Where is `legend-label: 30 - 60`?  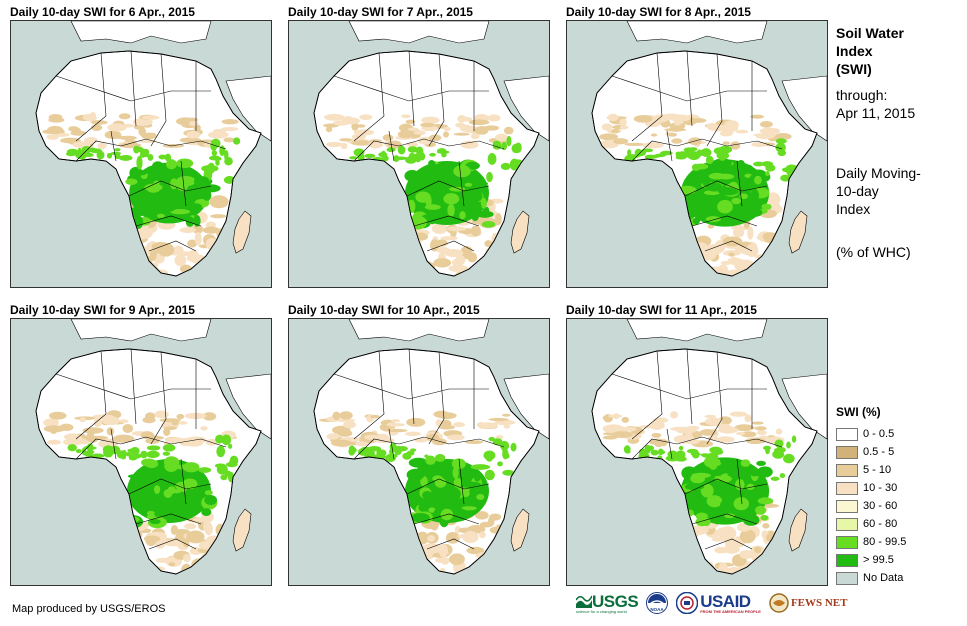
legend-label: 30 - 60 is located at coordinates (880, 506).